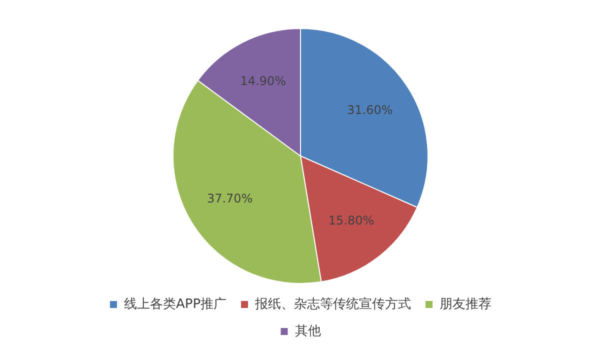  What do you see at coordinates (307, 331) in the screenshot?
I see `legend-label: 其他` at bounding box center [307, 331].